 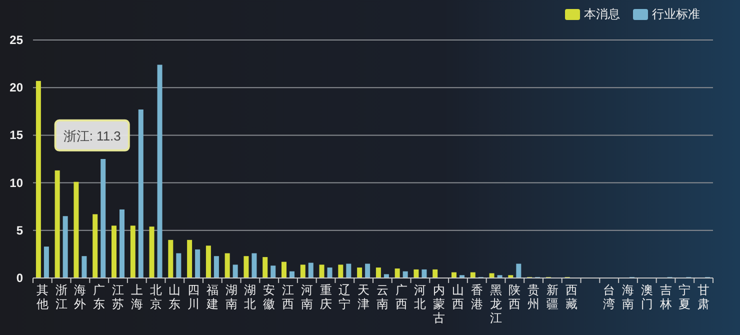 What do you see at coordinates (118, 297) in the screenshot?
I see `x-tick-label: 江苏` at bounding box center [118, 297].